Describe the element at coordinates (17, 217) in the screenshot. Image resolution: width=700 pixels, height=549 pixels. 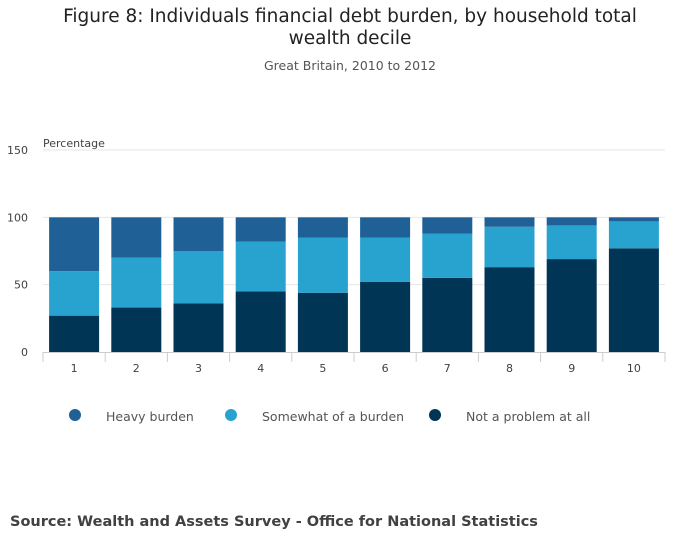
I see `y-tick-label: 100` at that location.